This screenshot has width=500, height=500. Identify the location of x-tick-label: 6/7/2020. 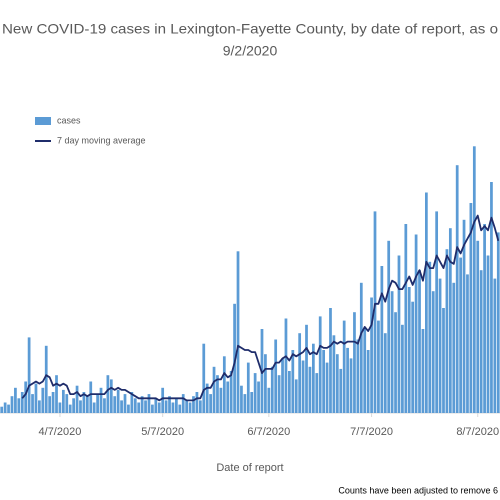
(268, 432).